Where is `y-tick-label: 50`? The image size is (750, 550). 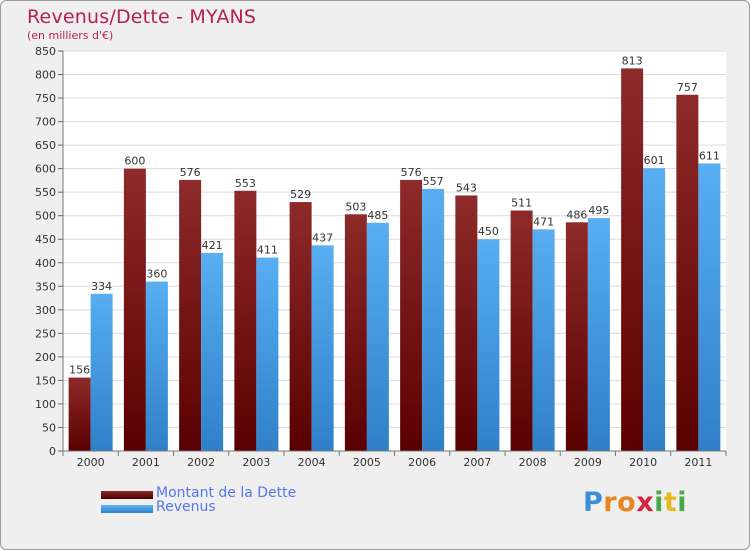 y-tick-label: 50 is located at coordinates (49, 427).